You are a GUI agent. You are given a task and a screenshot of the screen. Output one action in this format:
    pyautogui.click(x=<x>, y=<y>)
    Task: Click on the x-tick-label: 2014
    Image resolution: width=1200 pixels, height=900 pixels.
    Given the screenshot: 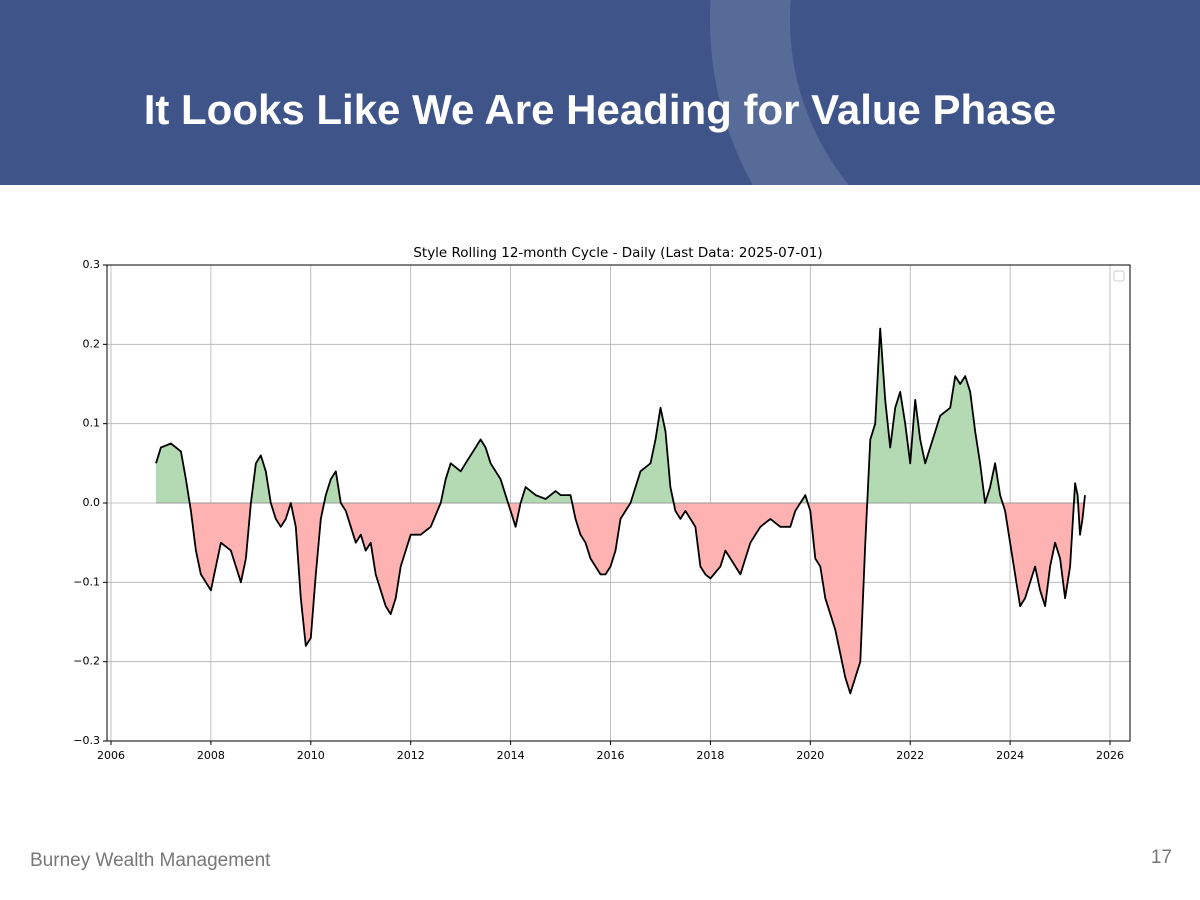 What is the action you would take?
    pyautogui.click(x=511, y=755)
    